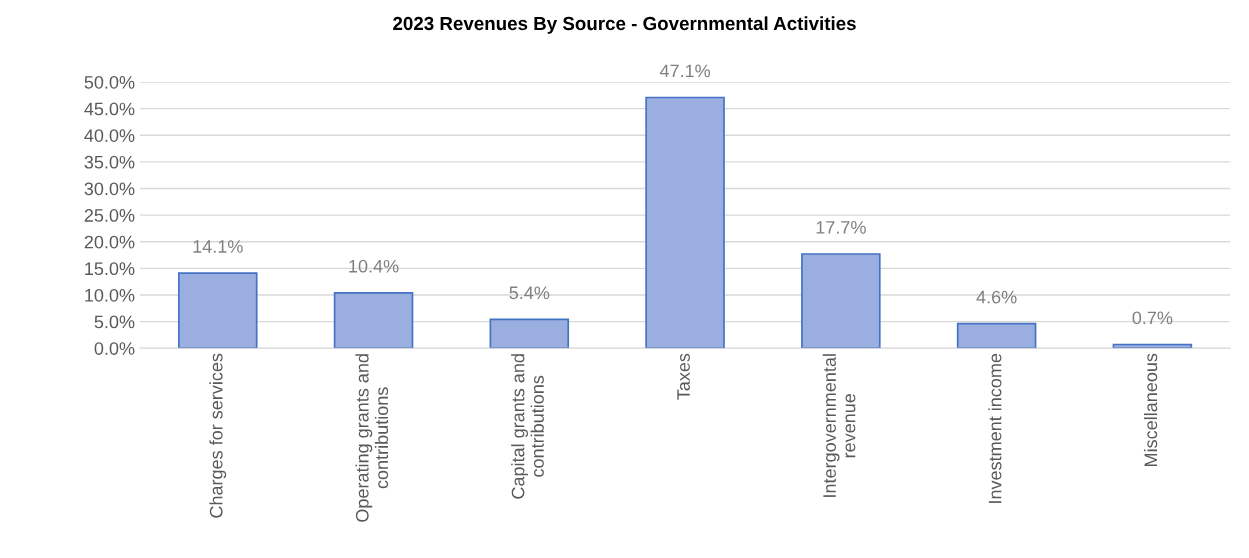 The image size is (1249, 558). Describe the element at coordinates (995, 428) in the screenshot. I see `x-tick-label: Investment income` at that location.